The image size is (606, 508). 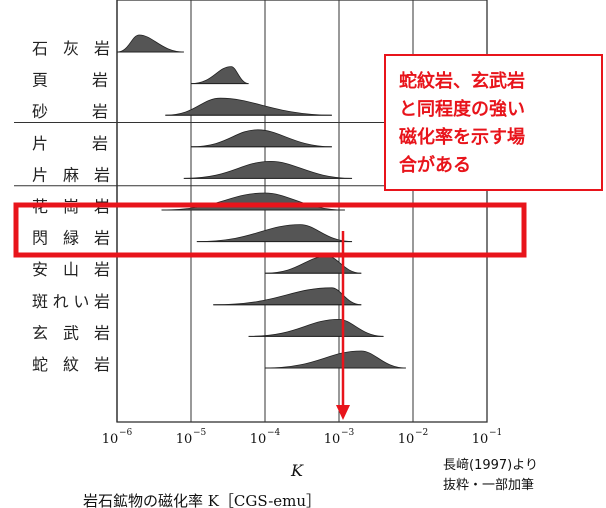 What do you see at coordinates (348, 433) in the screenshot?
I see `tick-exponent: −3` at bounding box center [348, 433].